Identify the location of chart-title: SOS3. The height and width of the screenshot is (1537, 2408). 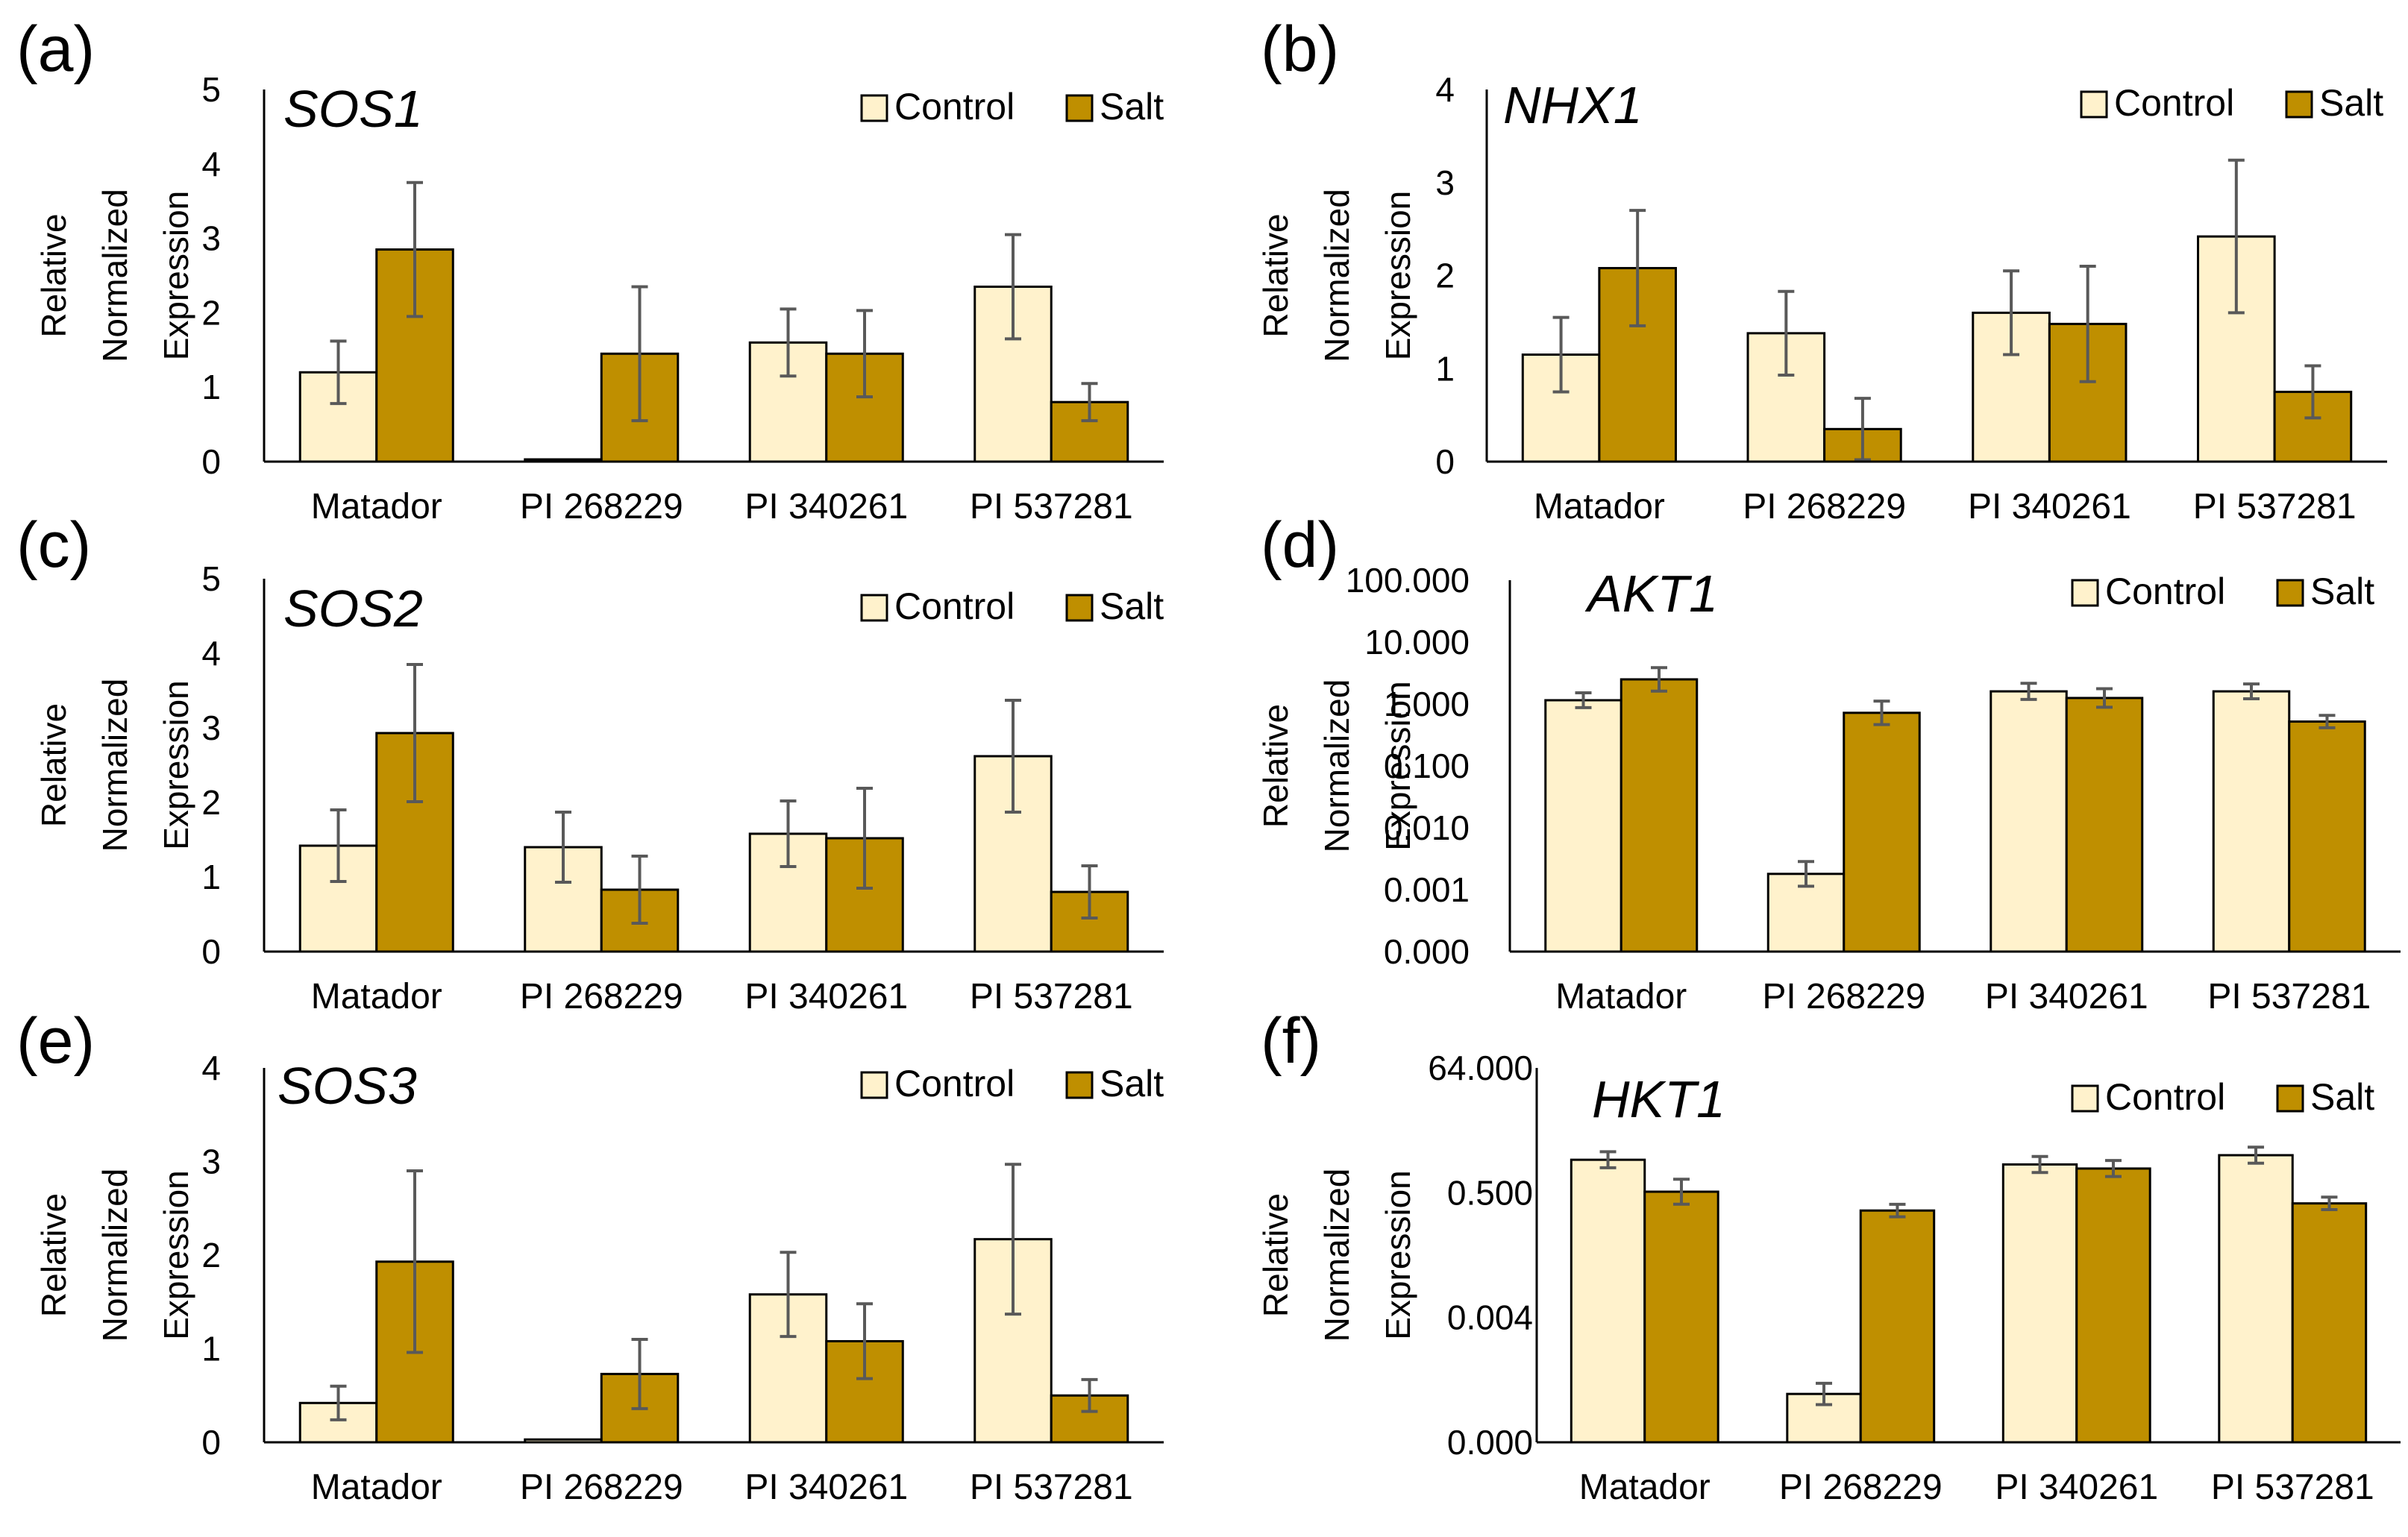
(348, 1086).